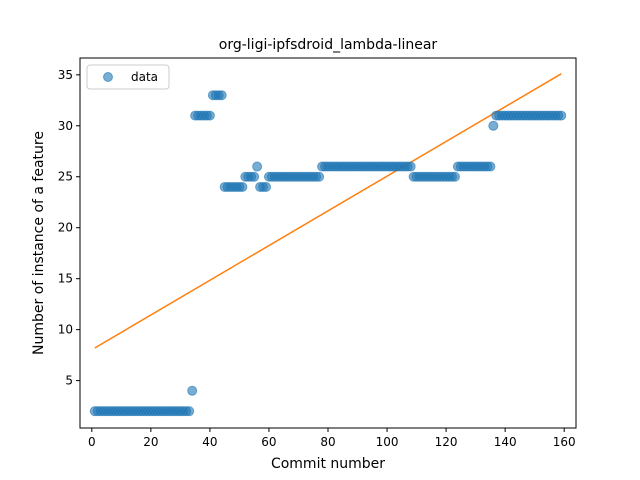 This screenshot has height=480, width=640. What do you see at coordinates (564, 442) in the screenshot?
I see `x-tick-label: 160` at bounding box center [564, 442].